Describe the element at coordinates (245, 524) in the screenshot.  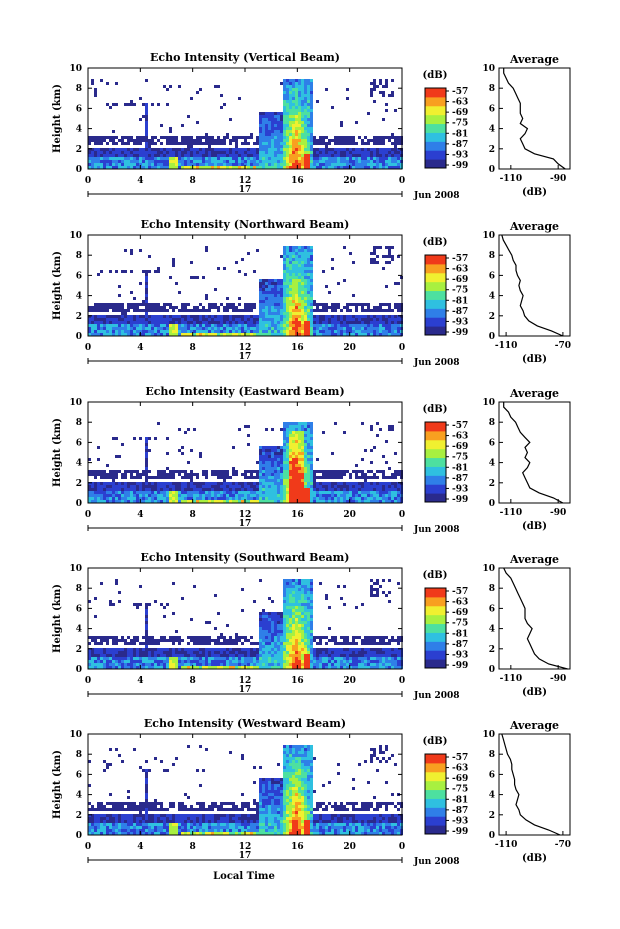
I see `date-day-label: 17` at that location.